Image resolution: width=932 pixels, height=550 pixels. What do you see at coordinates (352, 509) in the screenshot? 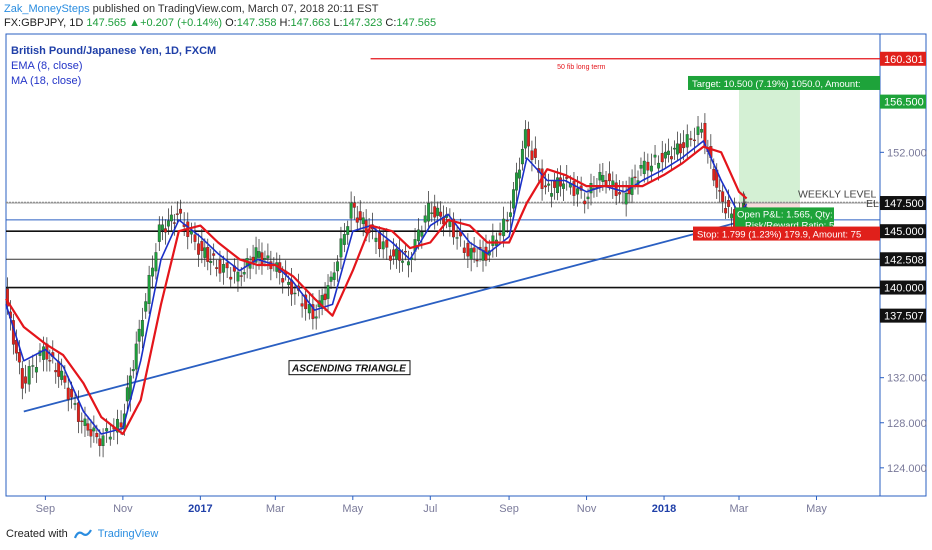
I see `x-tick-label: May` at bounding box center [352, 509].